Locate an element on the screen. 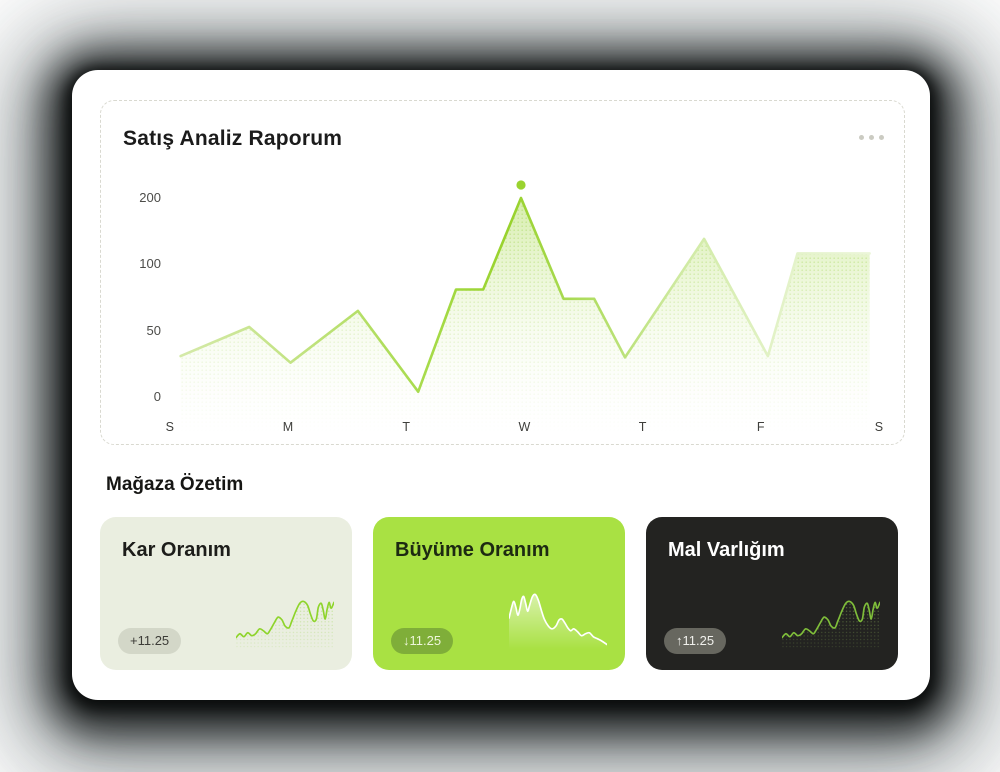 The image size is (1000, 772). stat-card-title: Mal Varlığım is located at coordinates (726, 550).